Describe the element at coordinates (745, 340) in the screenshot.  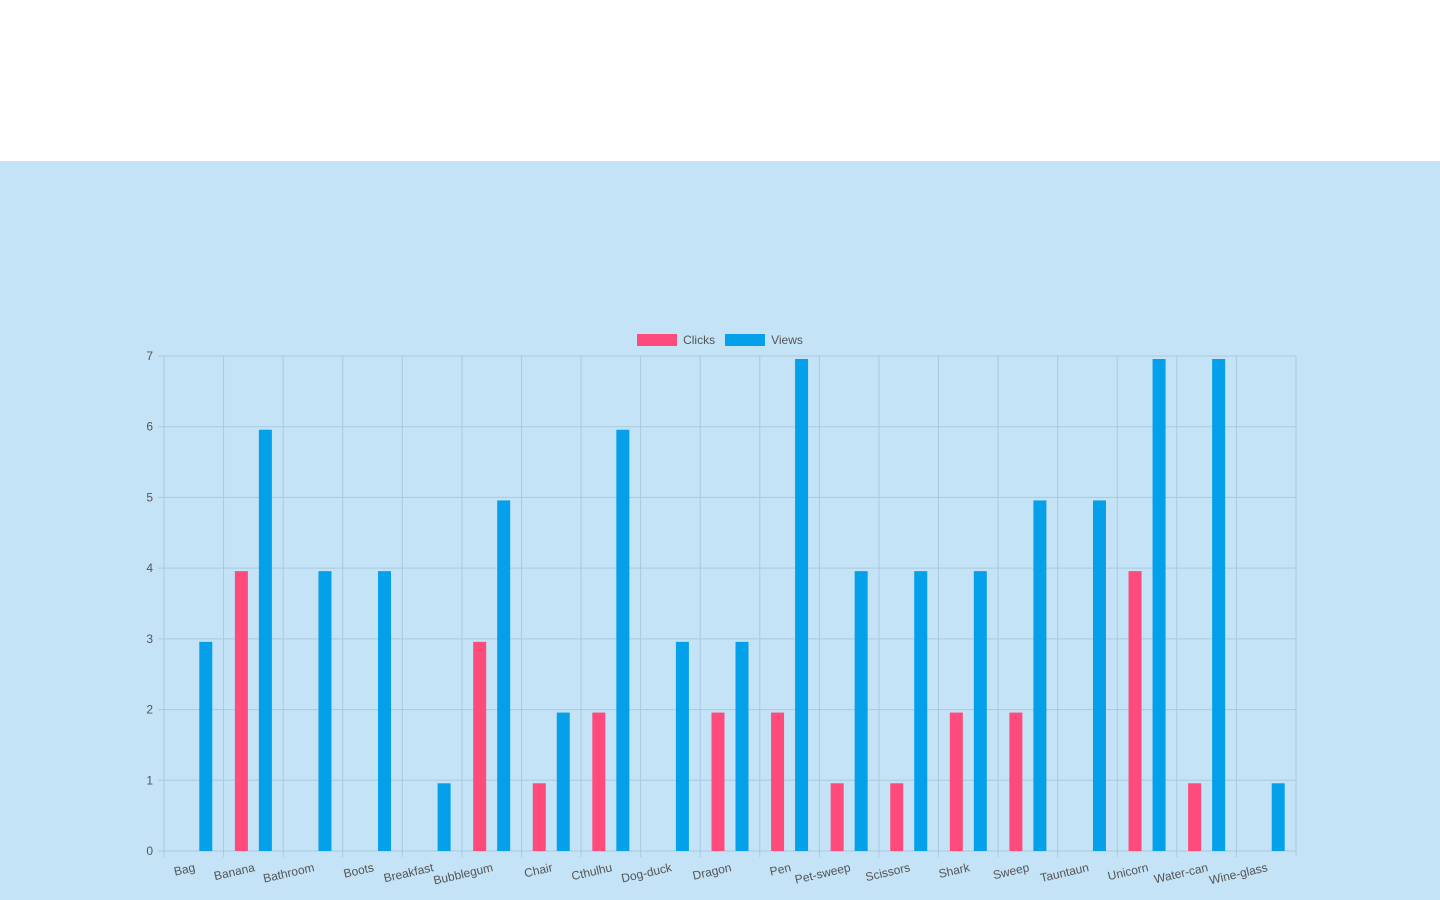
I see `legend-swatch-views` at that location.